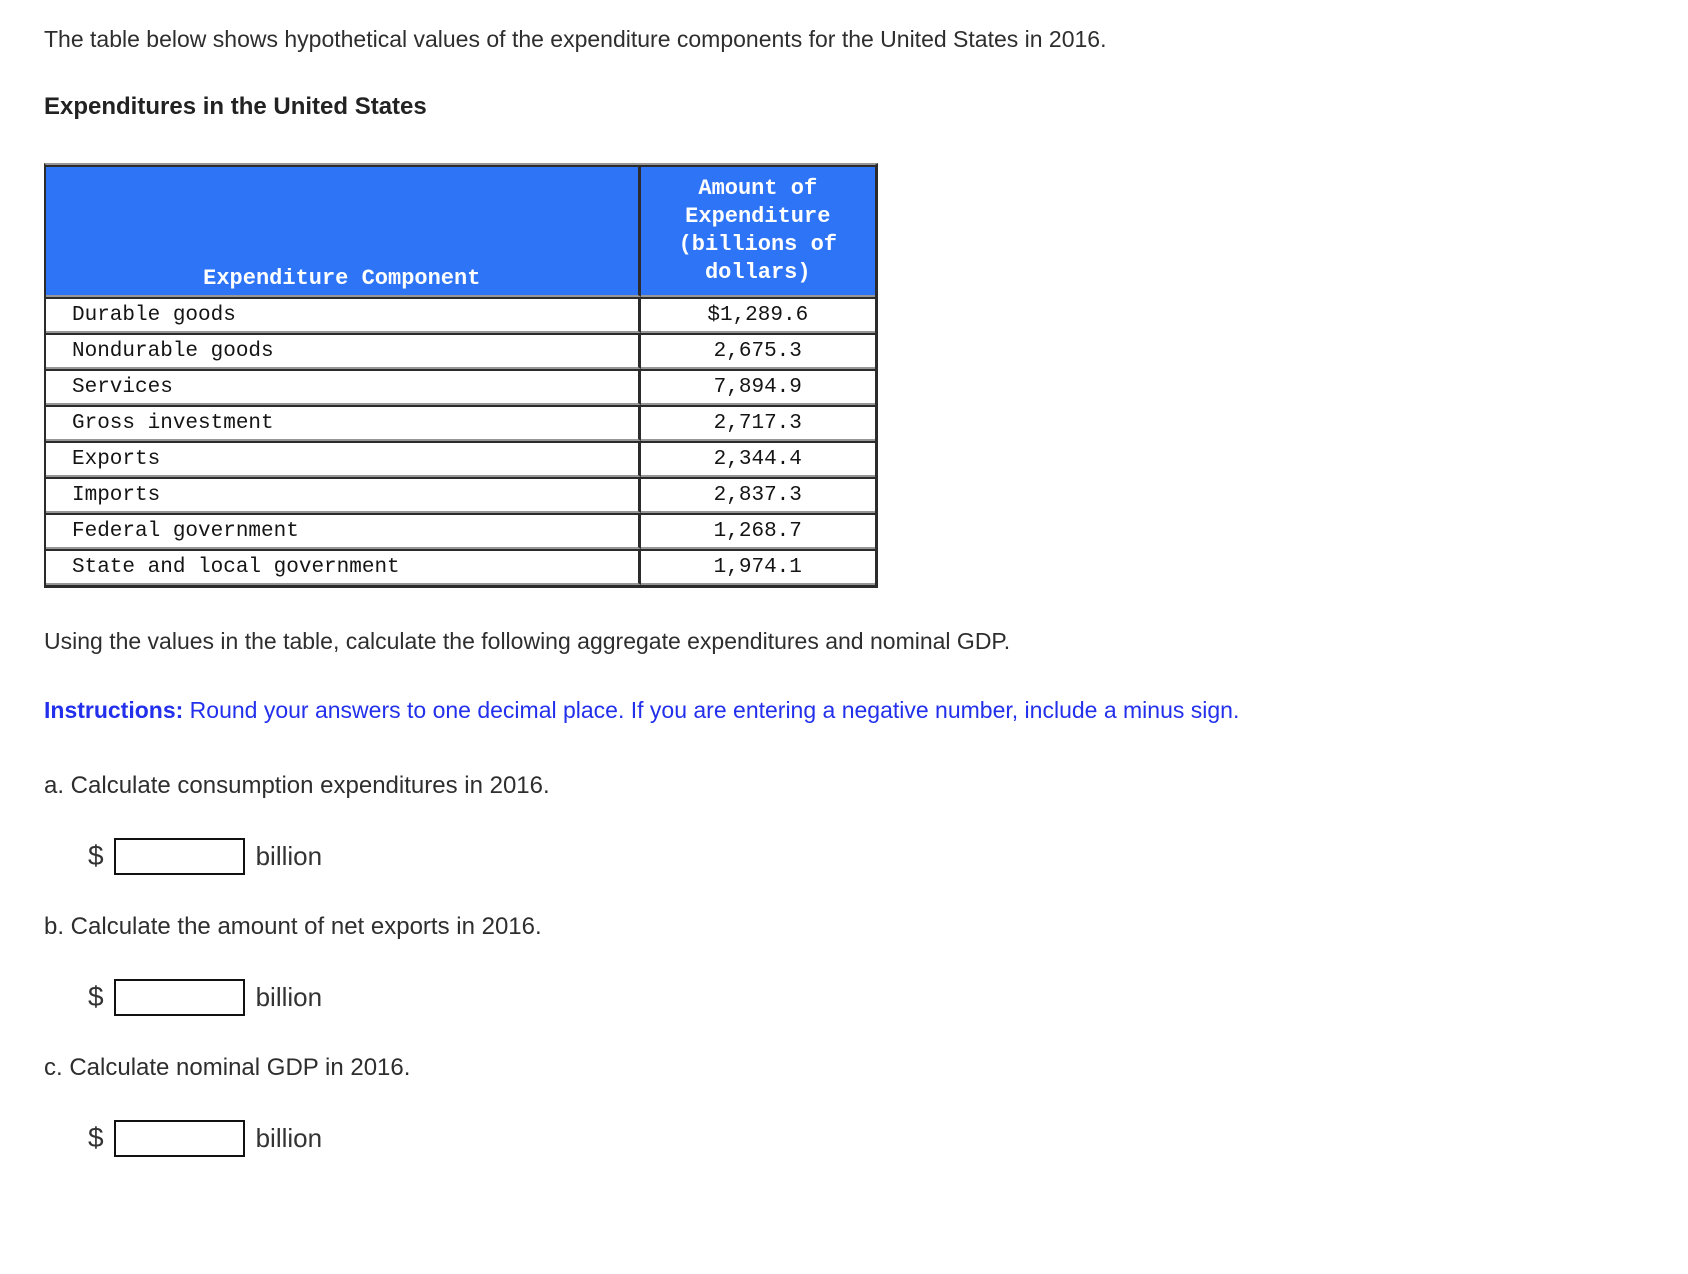  I want to click on component-cell: Gross investment, so click(343, 423).